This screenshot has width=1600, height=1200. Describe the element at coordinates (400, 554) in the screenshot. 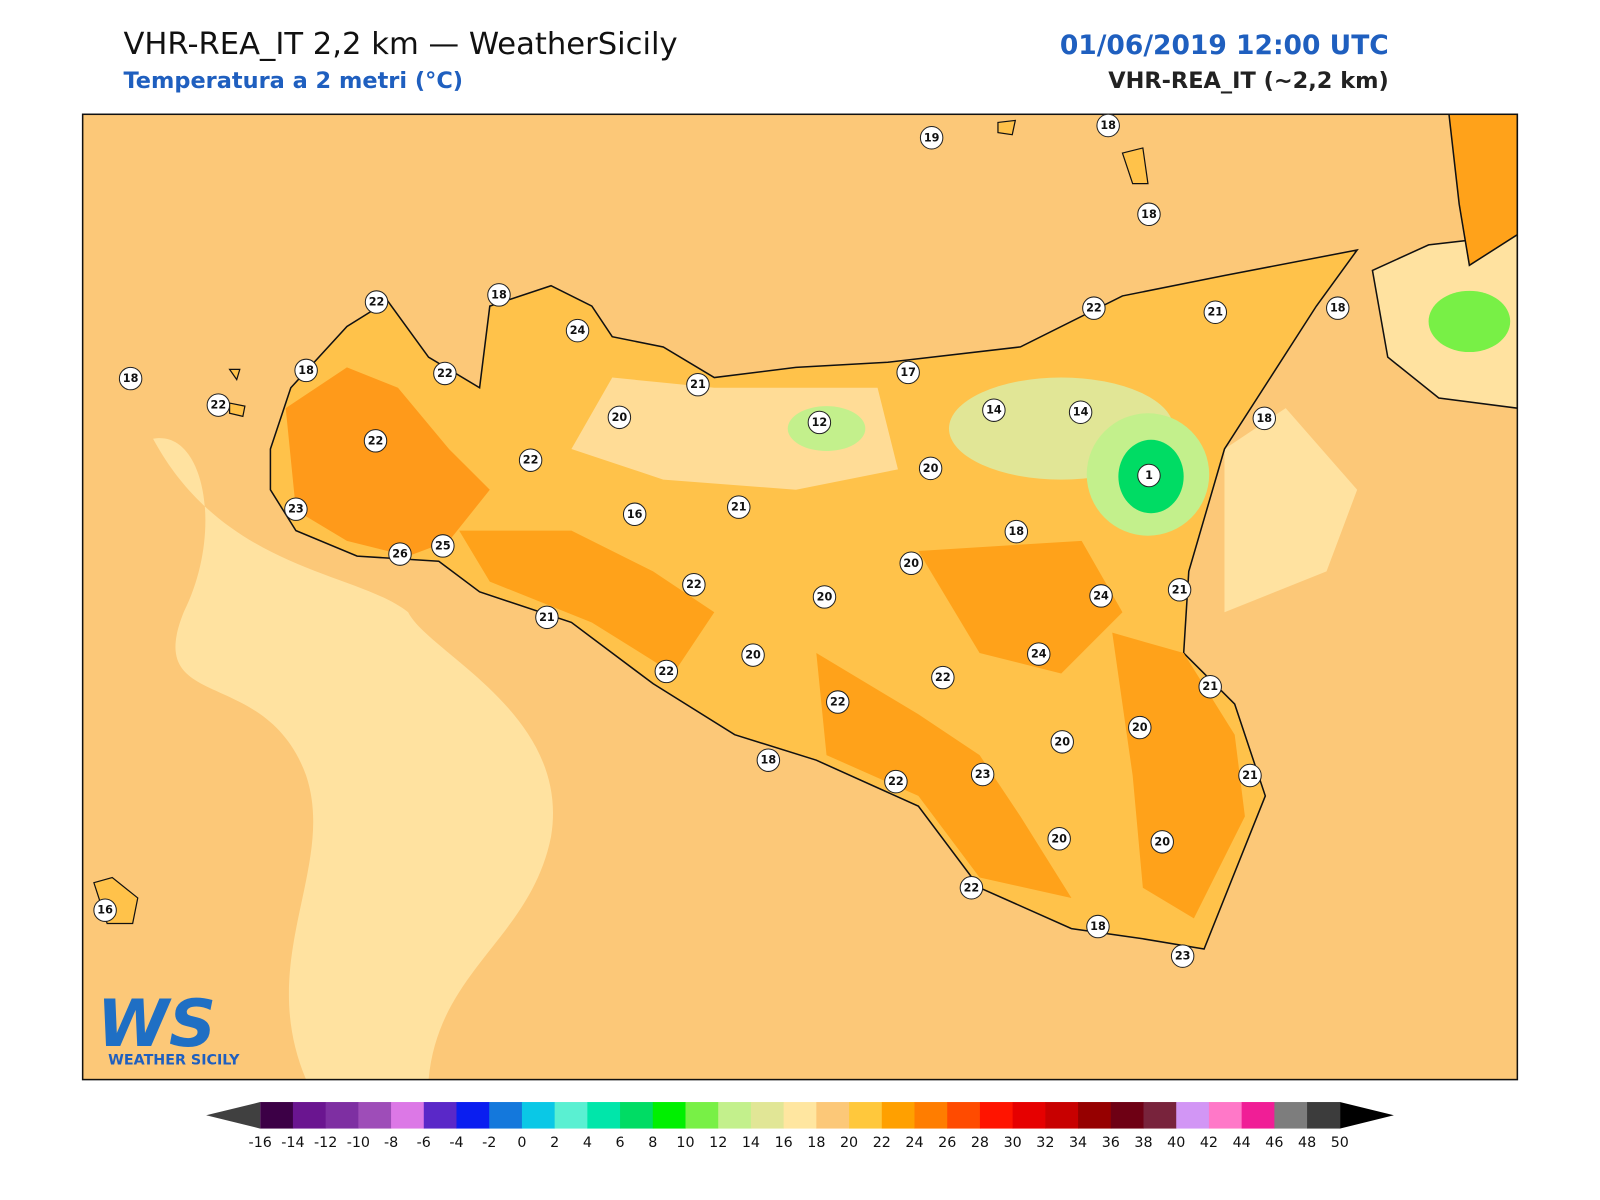

I see `station-value: 26` at that location.